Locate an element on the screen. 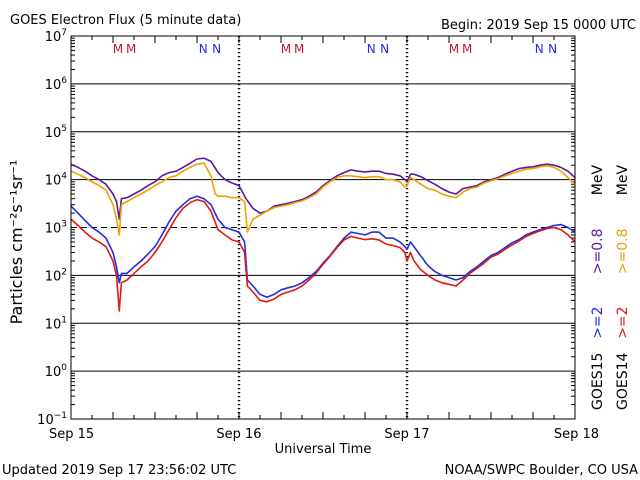 Image resolution: width=640 pixels, height=480 pixels. x-axis-label: Universal Time is located at coordinates (323, 449).